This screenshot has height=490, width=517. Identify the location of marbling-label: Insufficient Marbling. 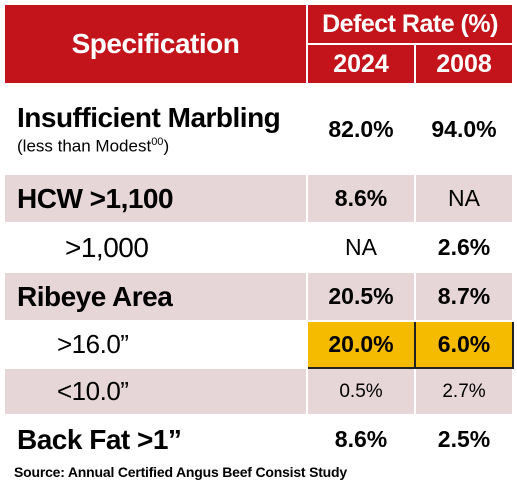
(149, 117).